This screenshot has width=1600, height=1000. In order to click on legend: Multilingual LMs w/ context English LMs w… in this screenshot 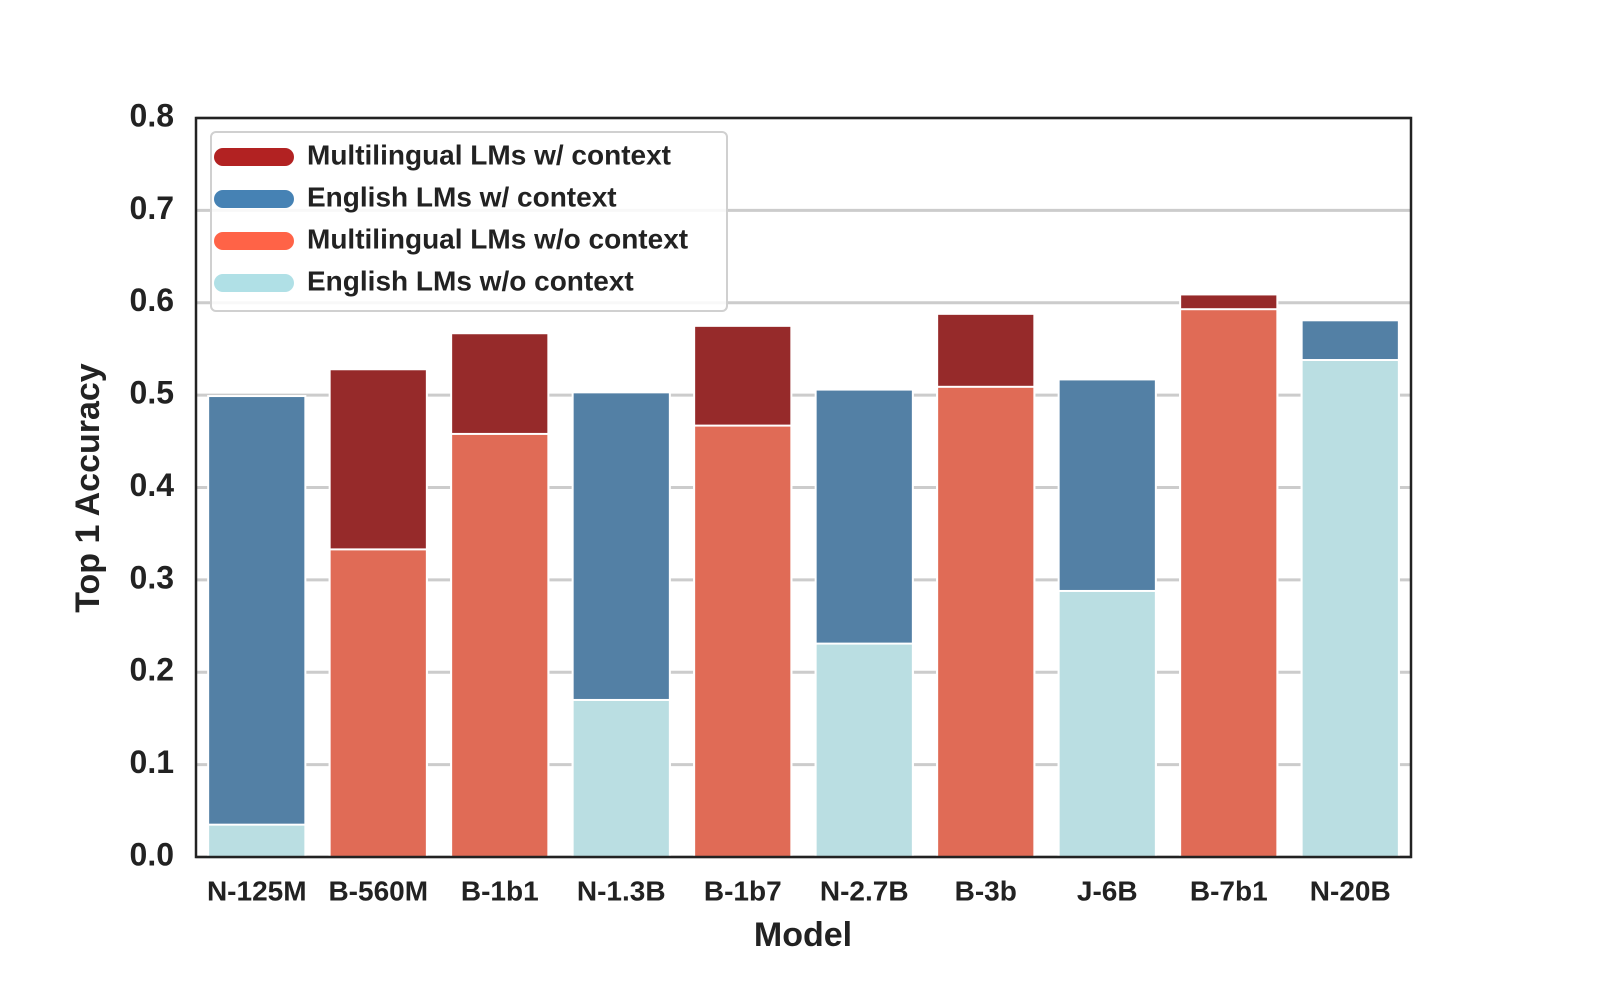, I will do `click(469, 221)`.